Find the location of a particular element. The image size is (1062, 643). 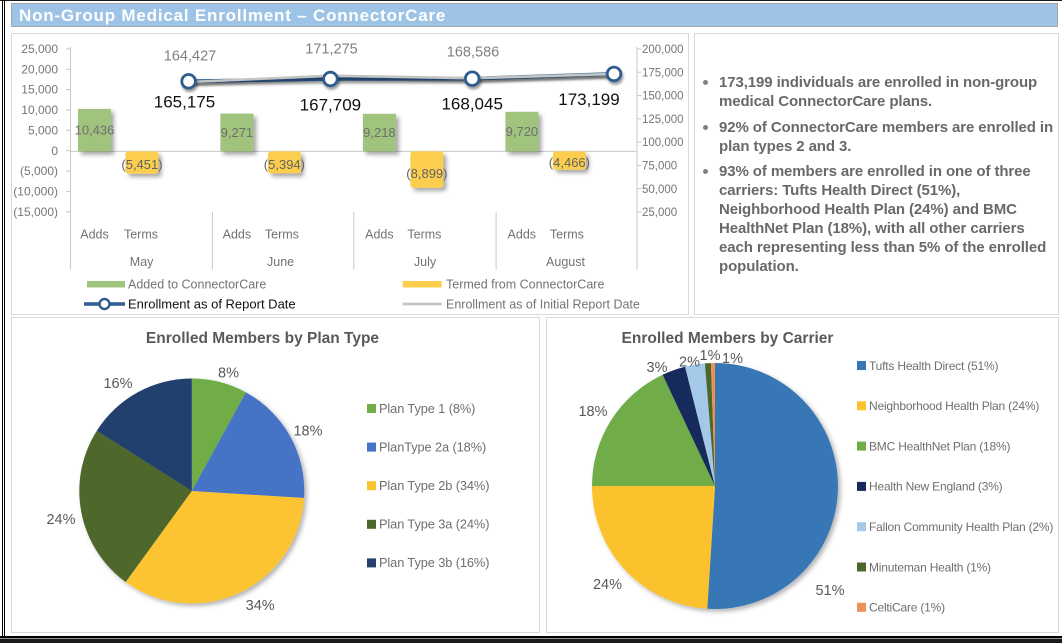

svg-text: June is located at coordinates (280, 262).